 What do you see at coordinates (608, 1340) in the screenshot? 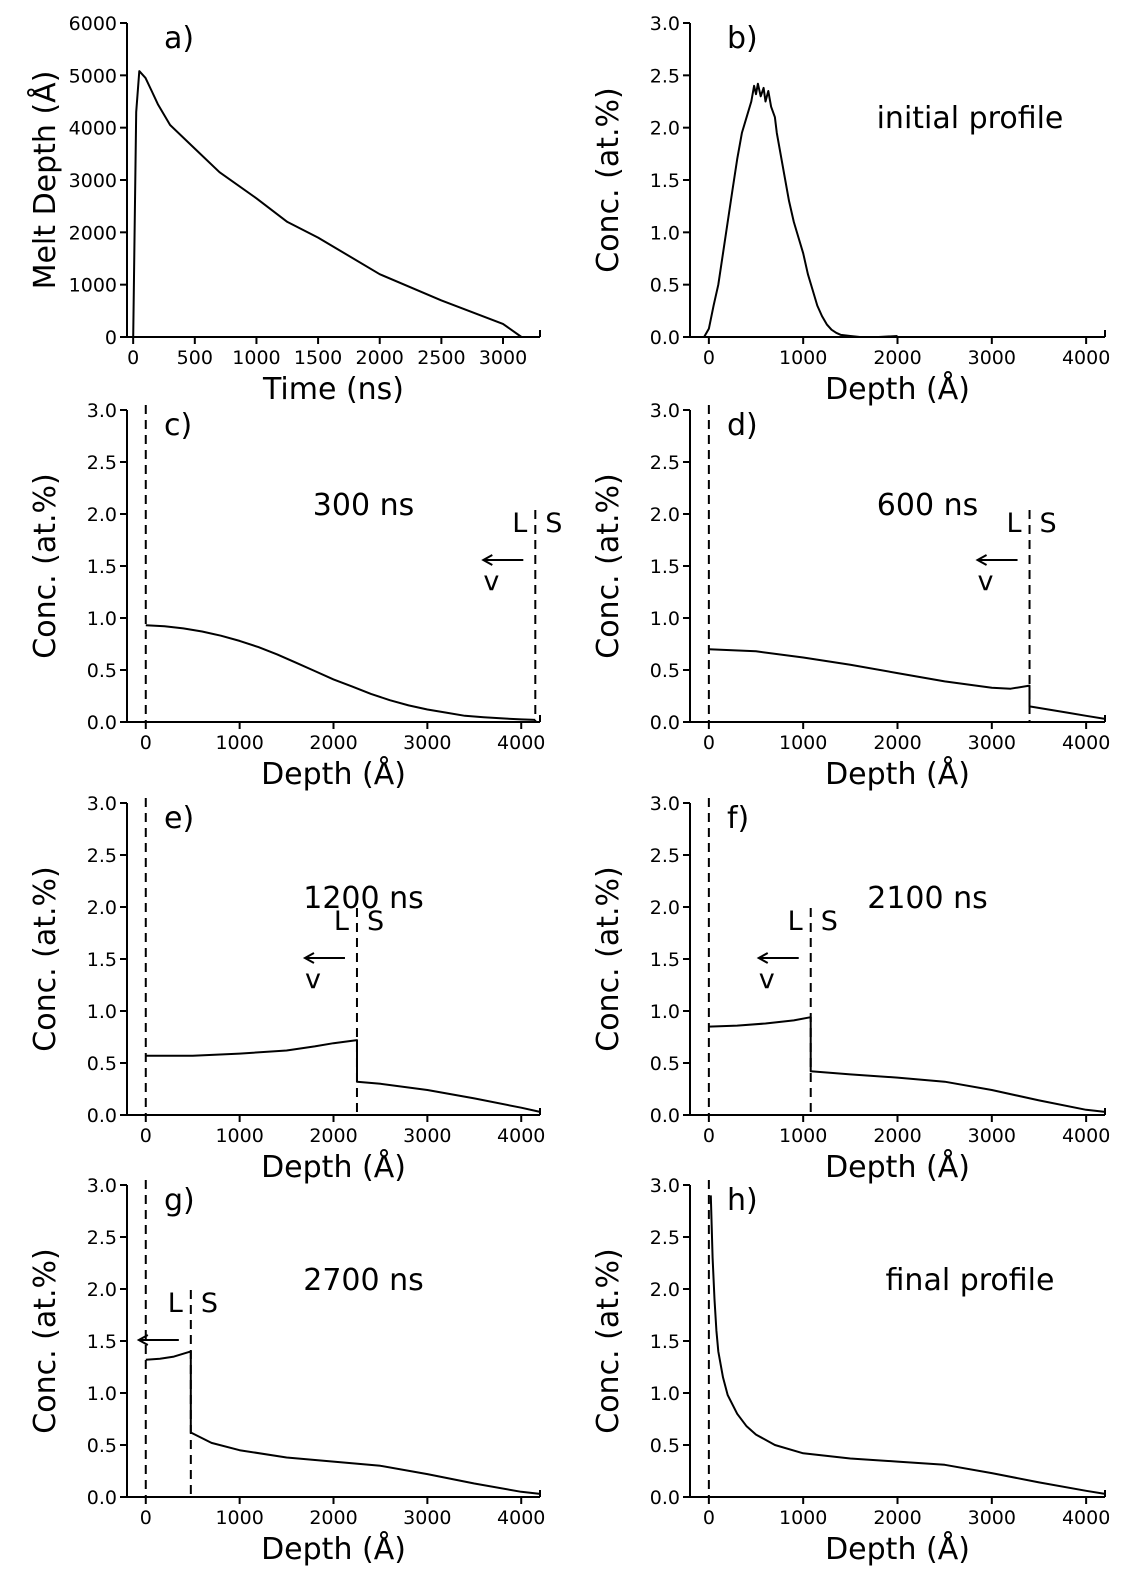
I see `y-axis-label: Conc. (at.%)` at bounding box center [608, 1340].